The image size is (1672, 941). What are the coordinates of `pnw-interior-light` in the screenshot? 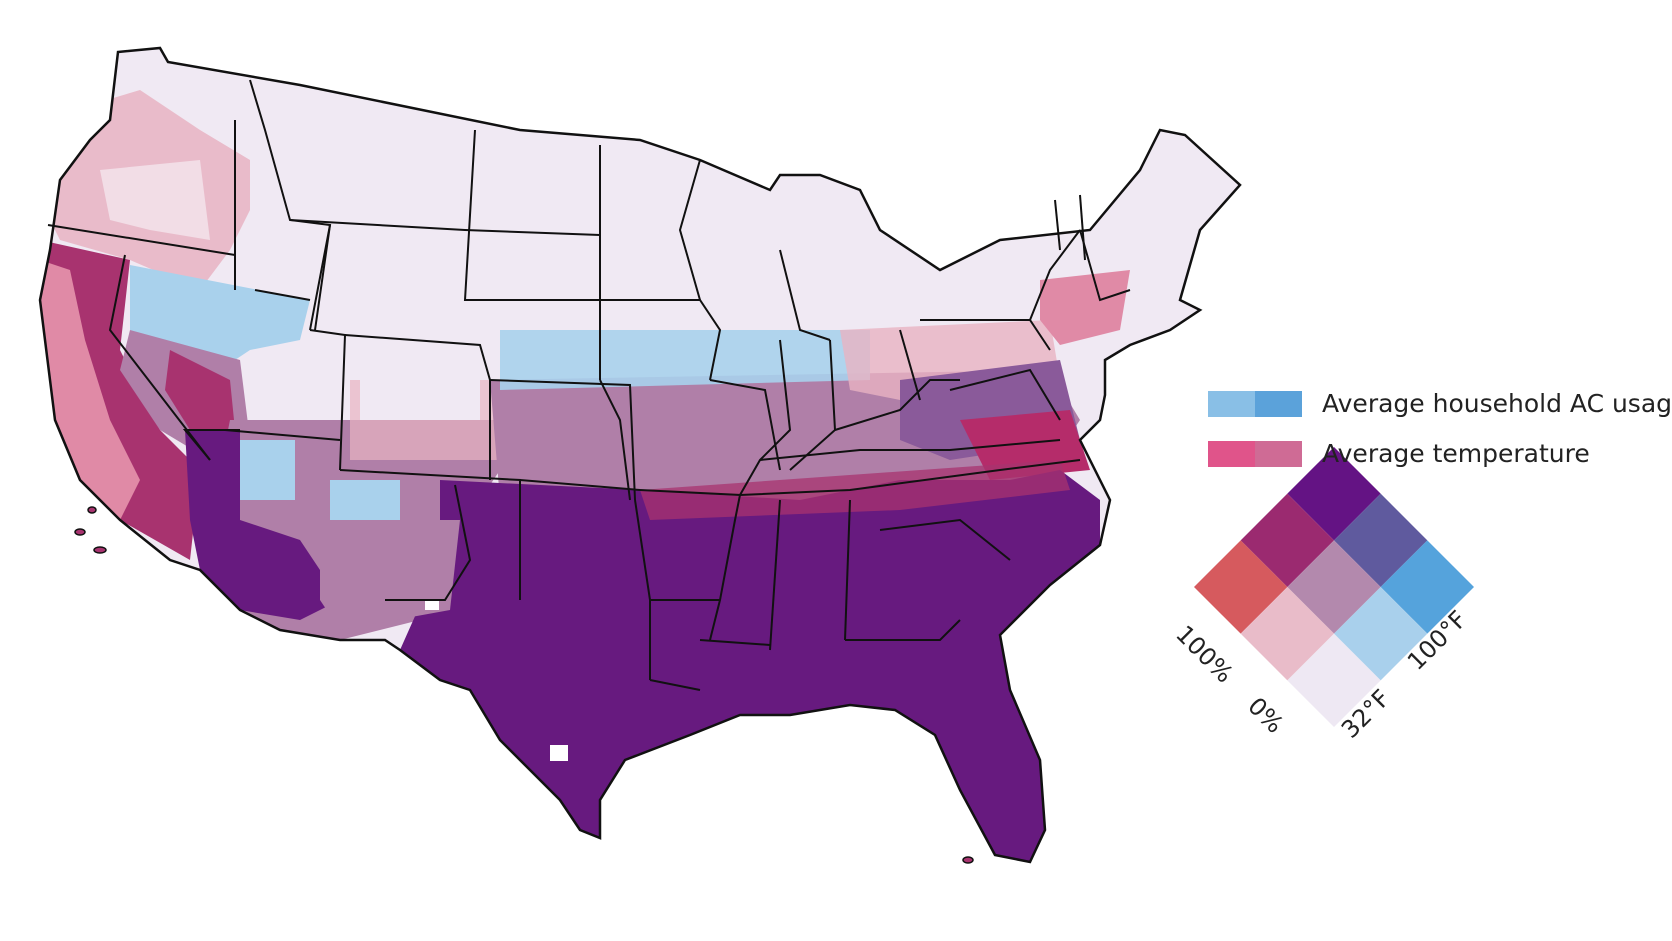 It's located at (155, 200).